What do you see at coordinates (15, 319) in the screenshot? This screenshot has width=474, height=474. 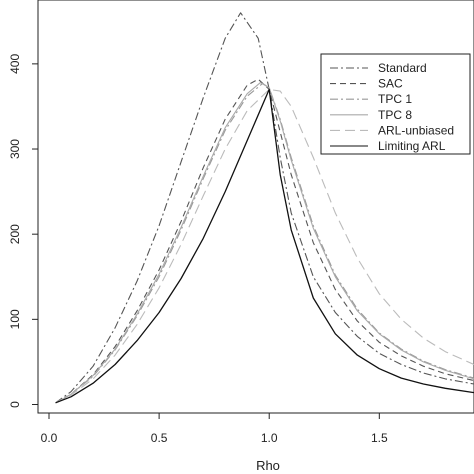 I see `y-tick-label: 100` at bounding box center [15, 319].